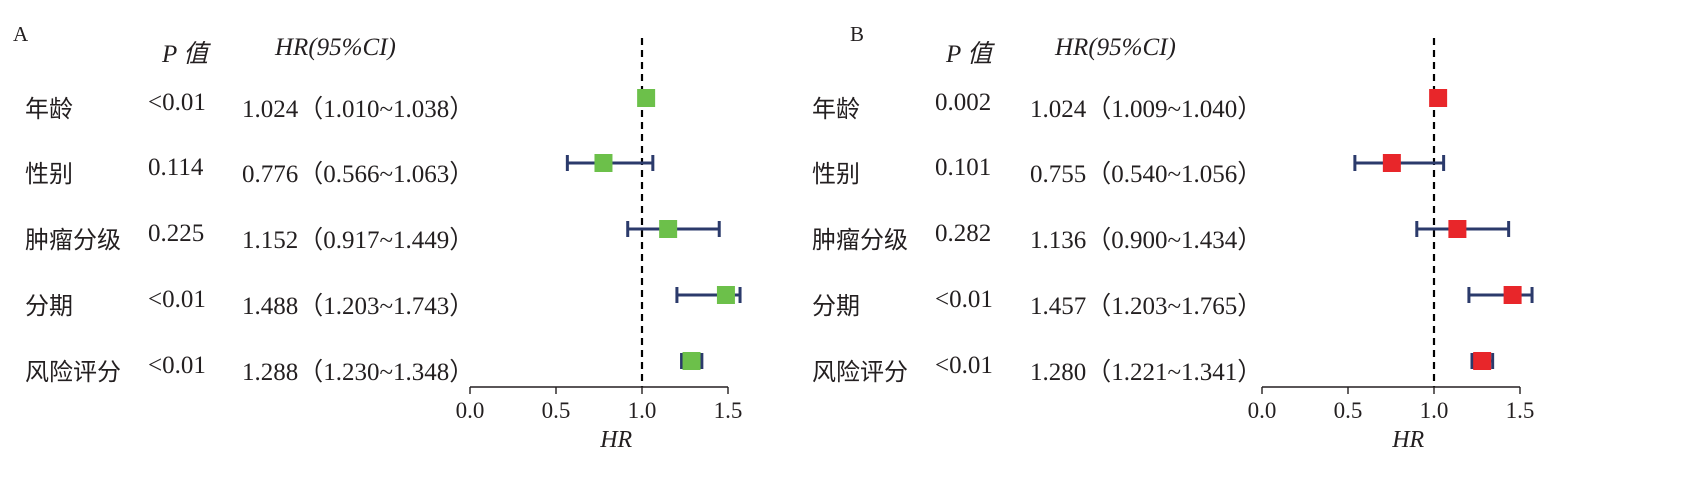 Image resolution: width=1700 pixels, height=500 pixels. I want to click on row-hr-ci: 1.288（1.230~1.348）, so click(358, 372).